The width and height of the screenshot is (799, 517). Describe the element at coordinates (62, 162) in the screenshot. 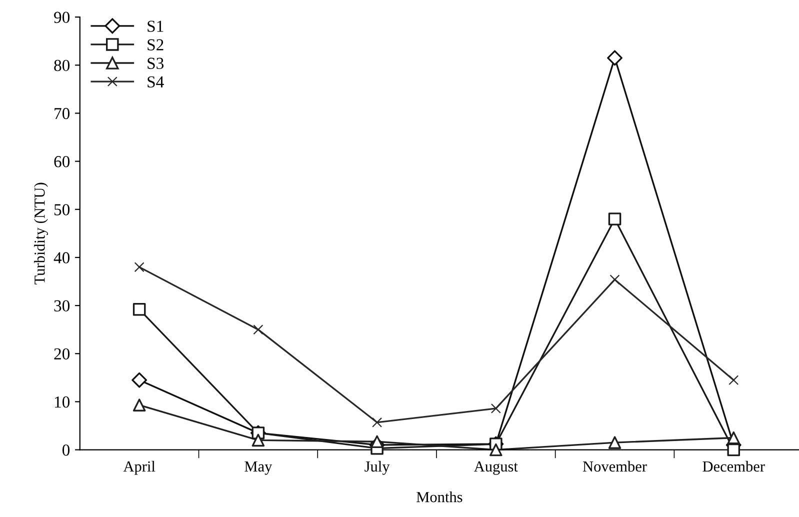

I see `y-tick-label: 60` at that location.